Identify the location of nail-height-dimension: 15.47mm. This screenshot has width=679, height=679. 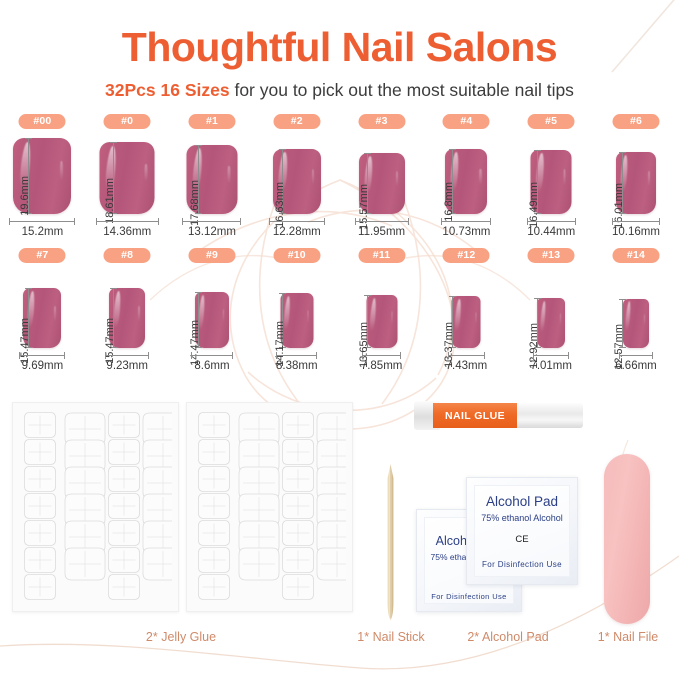
(17, 316).